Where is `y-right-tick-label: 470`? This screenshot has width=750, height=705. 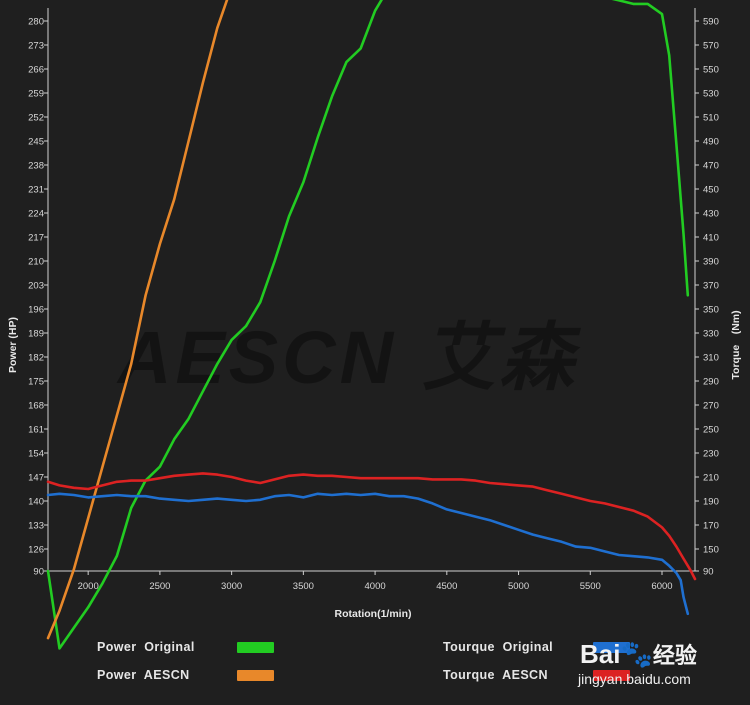
y-right-tick-label: 470 is located at coordinates (711, 166).